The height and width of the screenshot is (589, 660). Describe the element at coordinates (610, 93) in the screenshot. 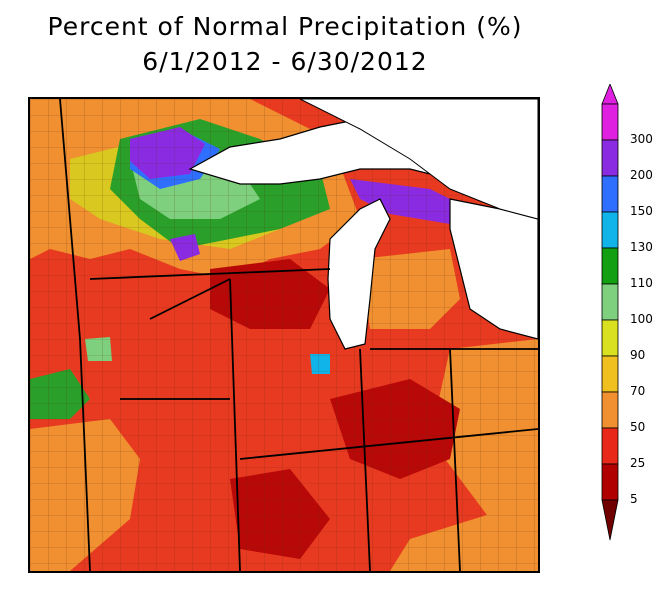

I see `legend-top-arrow` at that location.